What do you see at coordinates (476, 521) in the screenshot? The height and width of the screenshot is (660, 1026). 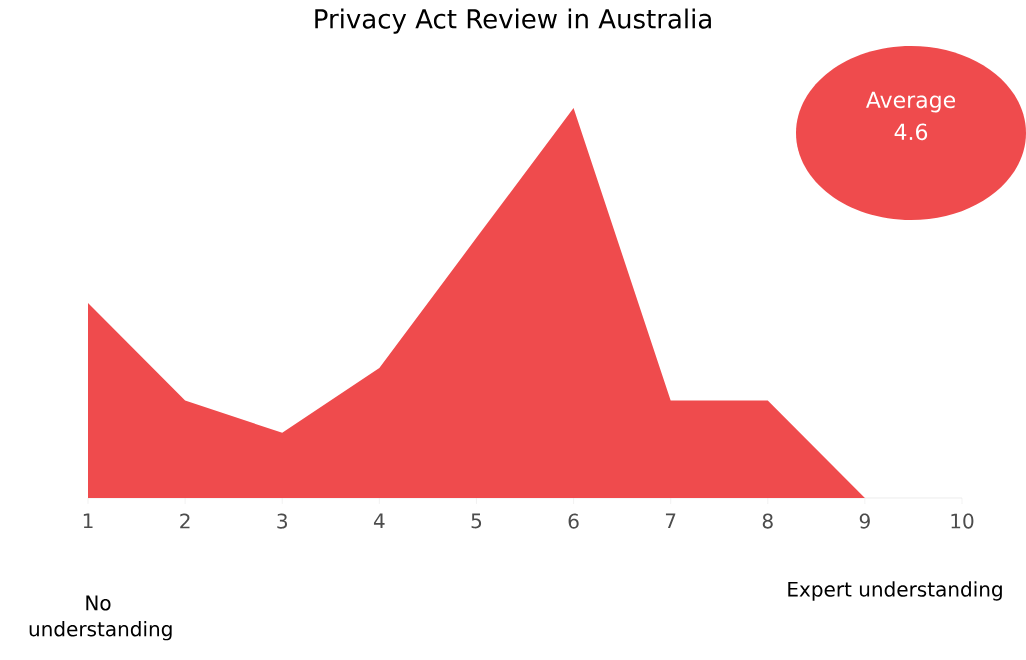 I see `x-tick-label: 5` at bounding box center [476, 521].